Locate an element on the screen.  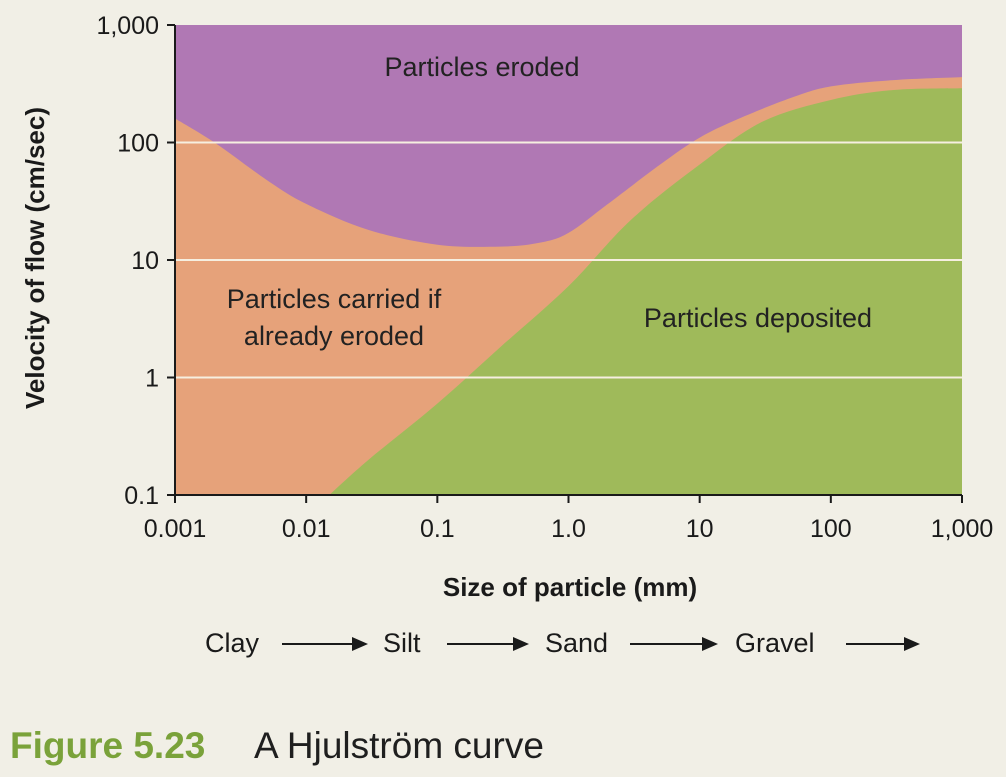
y-tick-label: 100 is located at coordinates (138, 144).